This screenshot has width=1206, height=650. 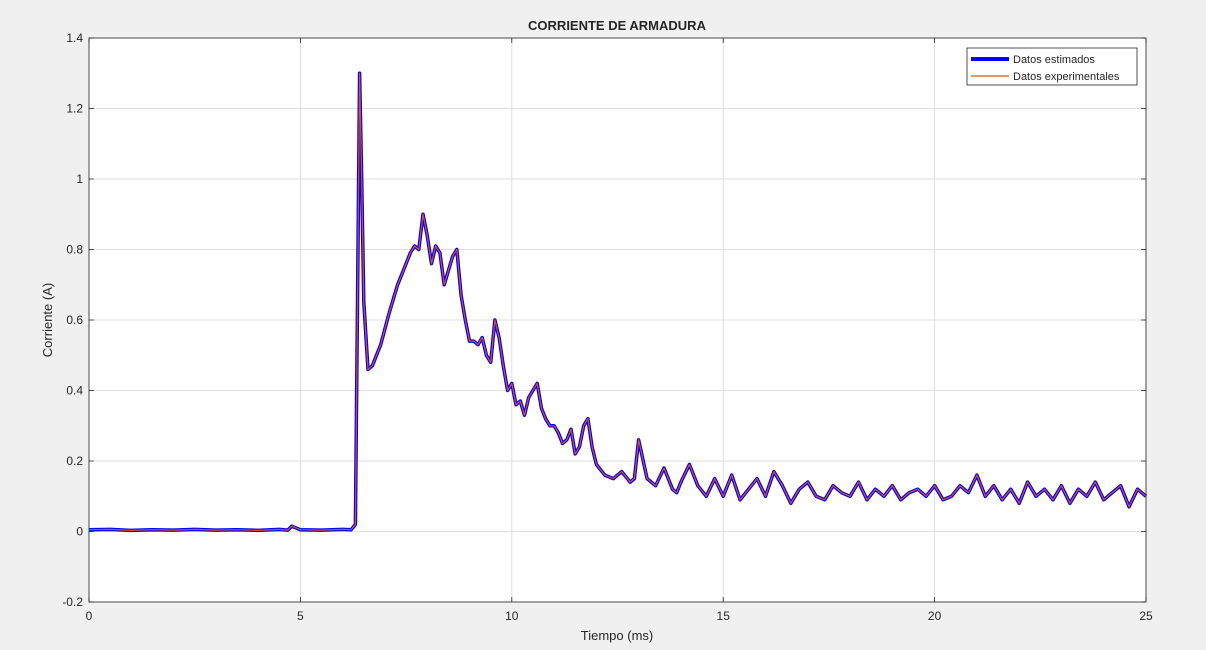 I want to click on chart-title: CORRIENTE DE ARMADURA, so click(x=617, y=25).